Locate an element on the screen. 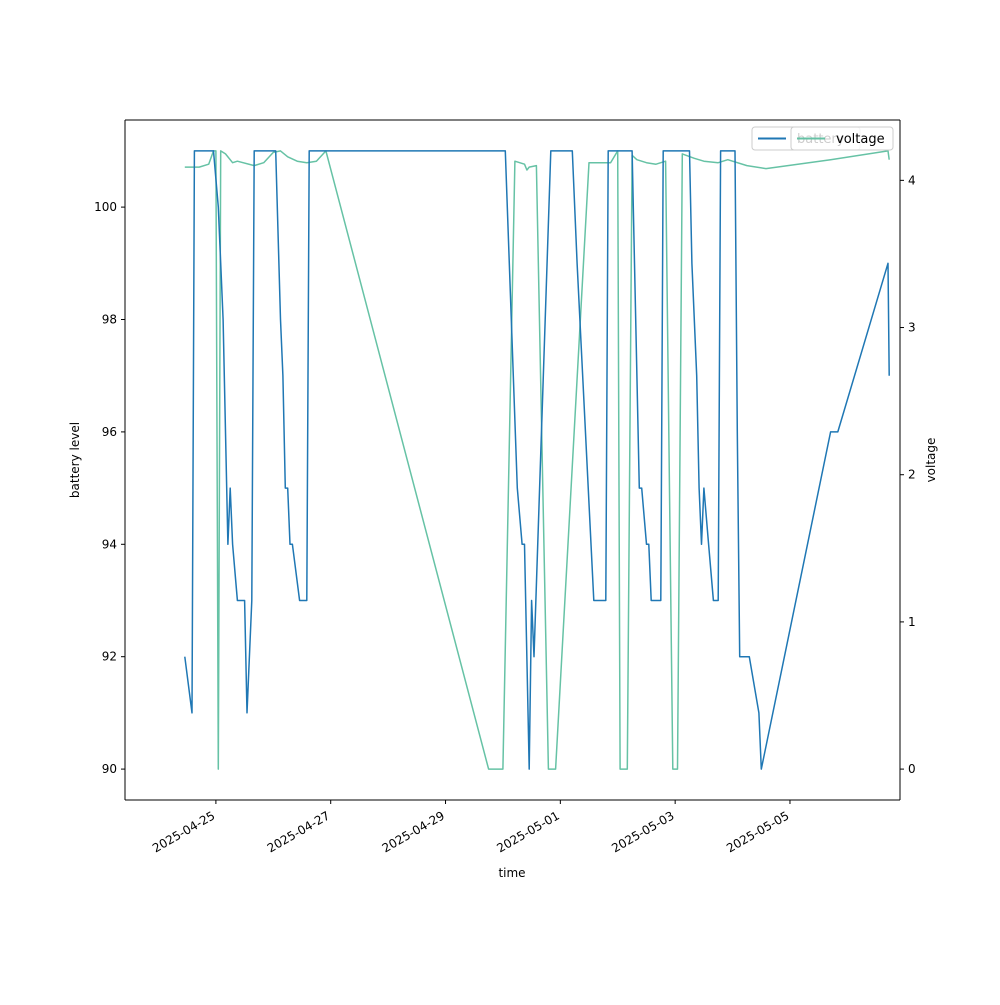 Image resolution: width=1000 pixels, height=1005 pixels. left-y-tick-label: 90 is located at coordinates (109, 769).